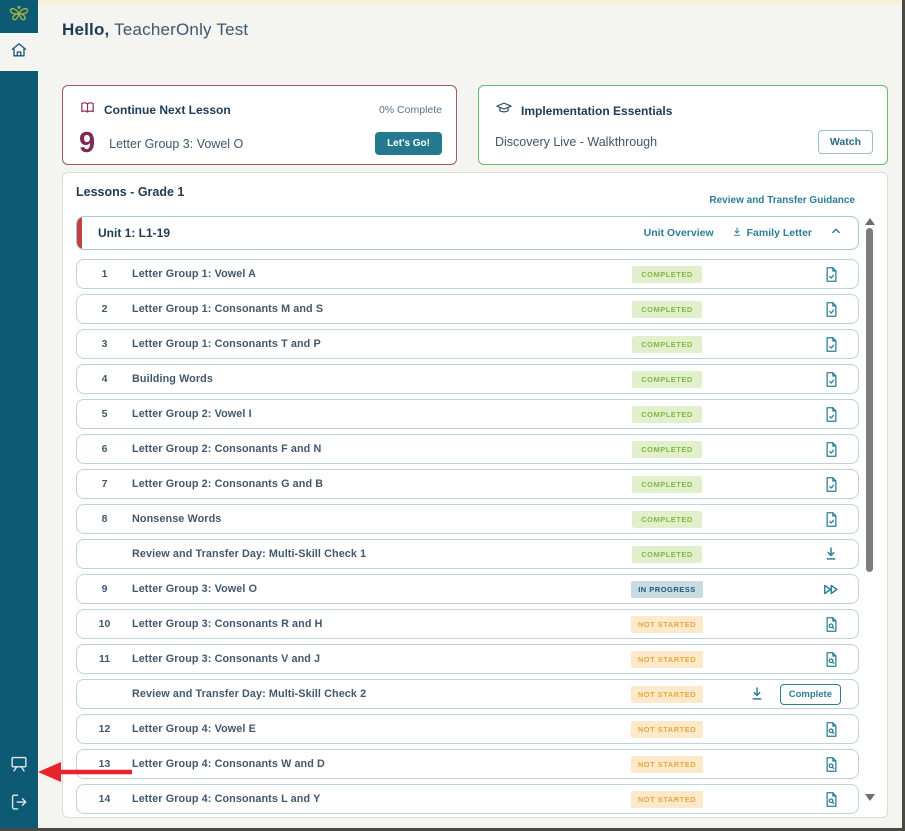  I want to click on lesson-title: Letter Group 2: Vowel I, so click(192, 414).